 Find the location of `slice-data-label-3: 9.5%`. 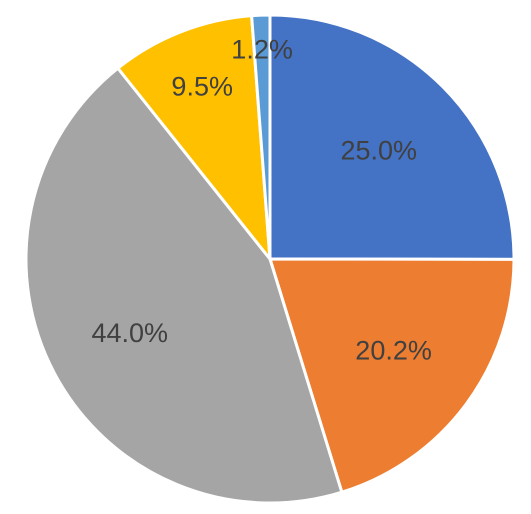

slice-data-label-3: 9.5% is located at coordinates (202, 86).